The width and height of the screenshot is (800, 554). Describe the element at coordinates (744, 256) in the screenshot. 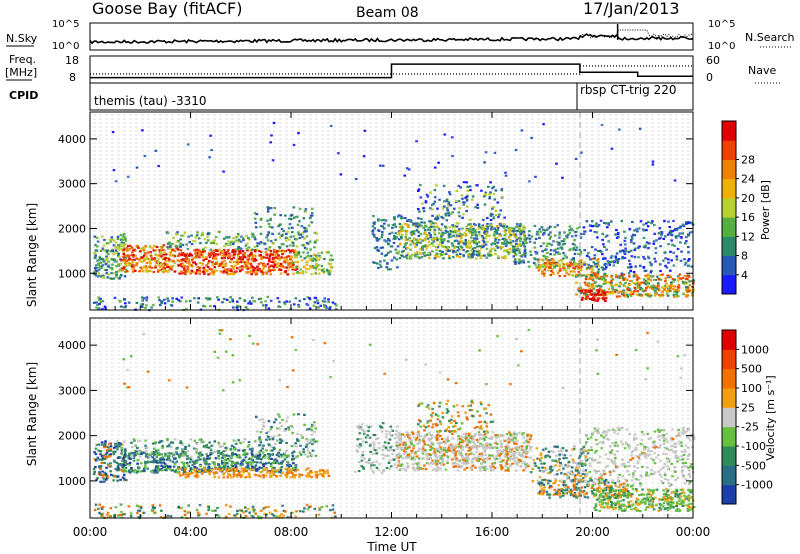

I see `power-cb-tick-label: 8` at that location.